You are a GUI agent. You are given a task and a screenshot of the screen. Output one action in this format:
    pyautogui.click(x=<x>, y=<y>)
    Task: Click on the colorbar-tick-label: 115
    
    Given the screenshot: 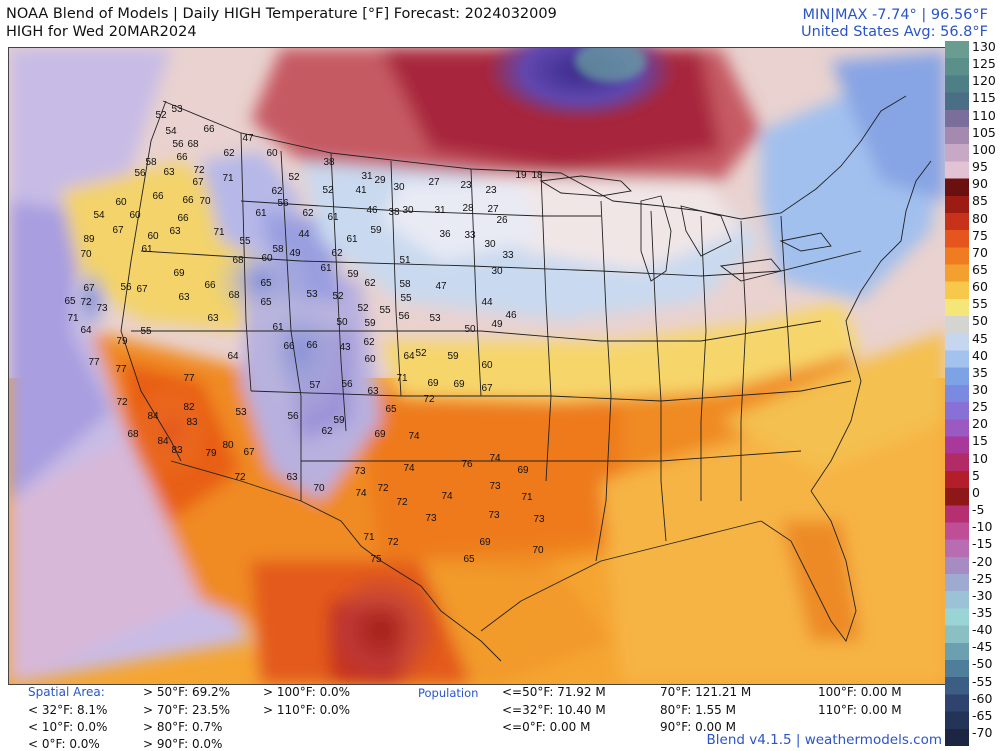 What is the action you would take?
    pyautogui.click(x=984, y=98)
    